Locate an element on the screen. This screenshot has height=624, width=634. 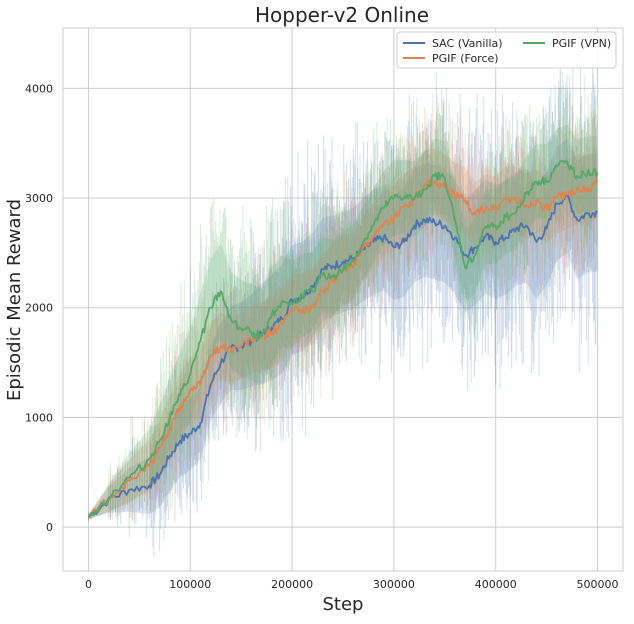
y-axis-title: Episodic Mean Reward is located at coordinates (14, 300).